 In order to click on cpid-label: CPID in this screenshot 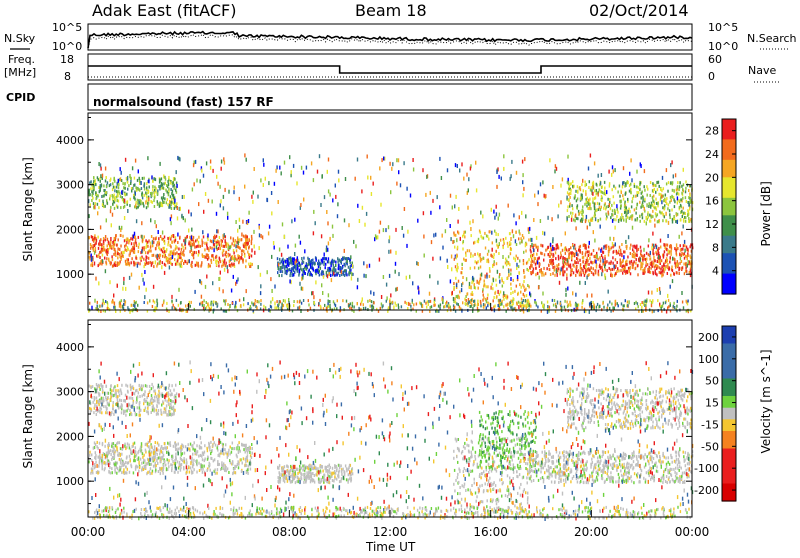, I will do `click(20, 97)`.